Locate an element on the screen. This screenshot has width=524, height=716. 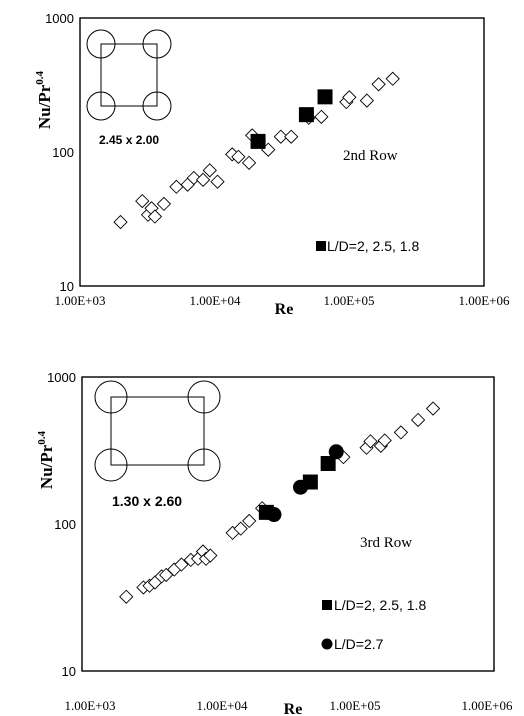
legend: L/D=2, 2.5, 1.8 L/D=2.7 is located at coordinates (373, 624).